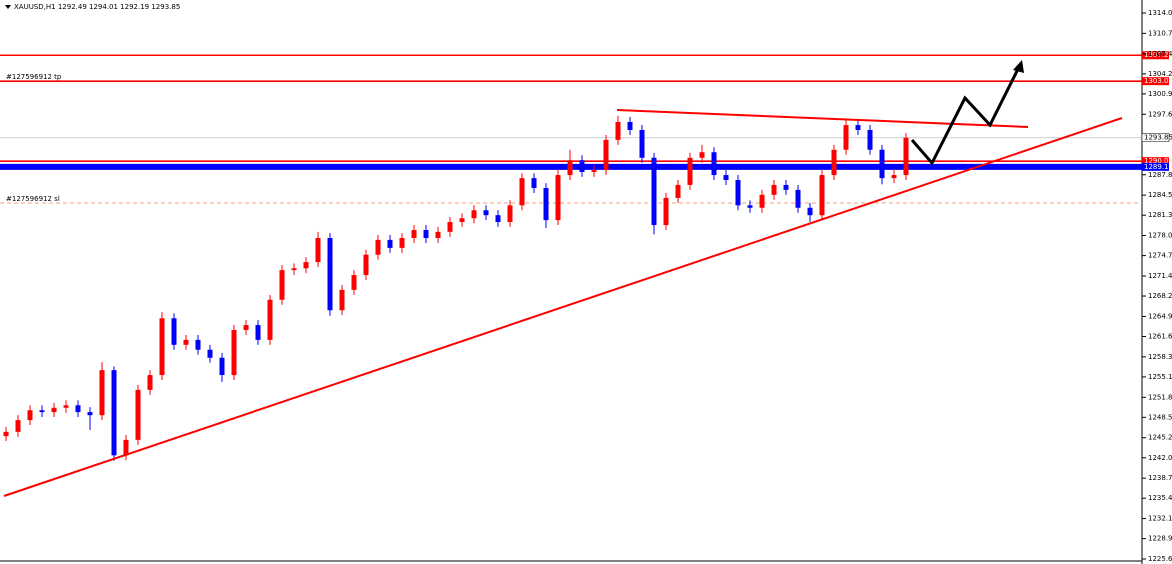 This screenshot has width=1172, height=564. Describe the element at coordinates (1158, 161) in the screenshot. I see `price-box-label: 1290.05` at that location.